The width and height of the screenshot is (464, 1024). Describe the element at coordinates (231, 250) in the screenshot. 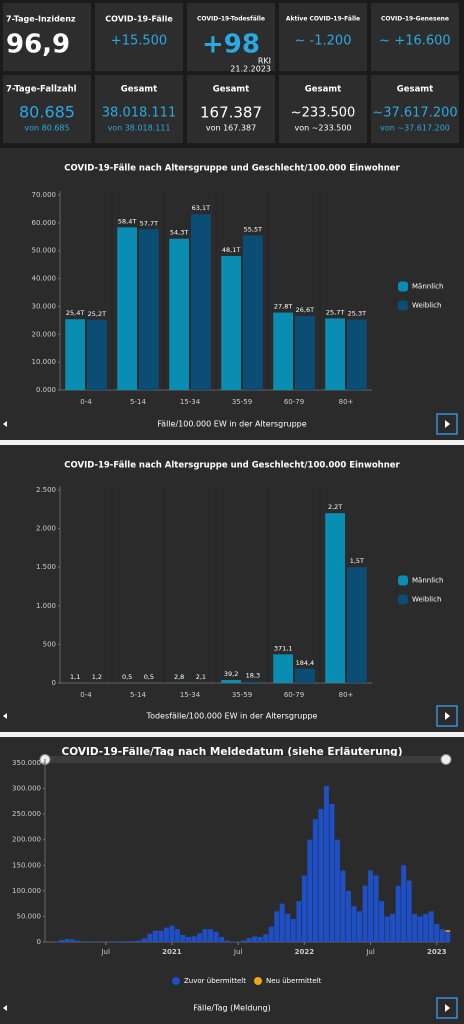

I see `bar-value-label: 48,1T` at that location.